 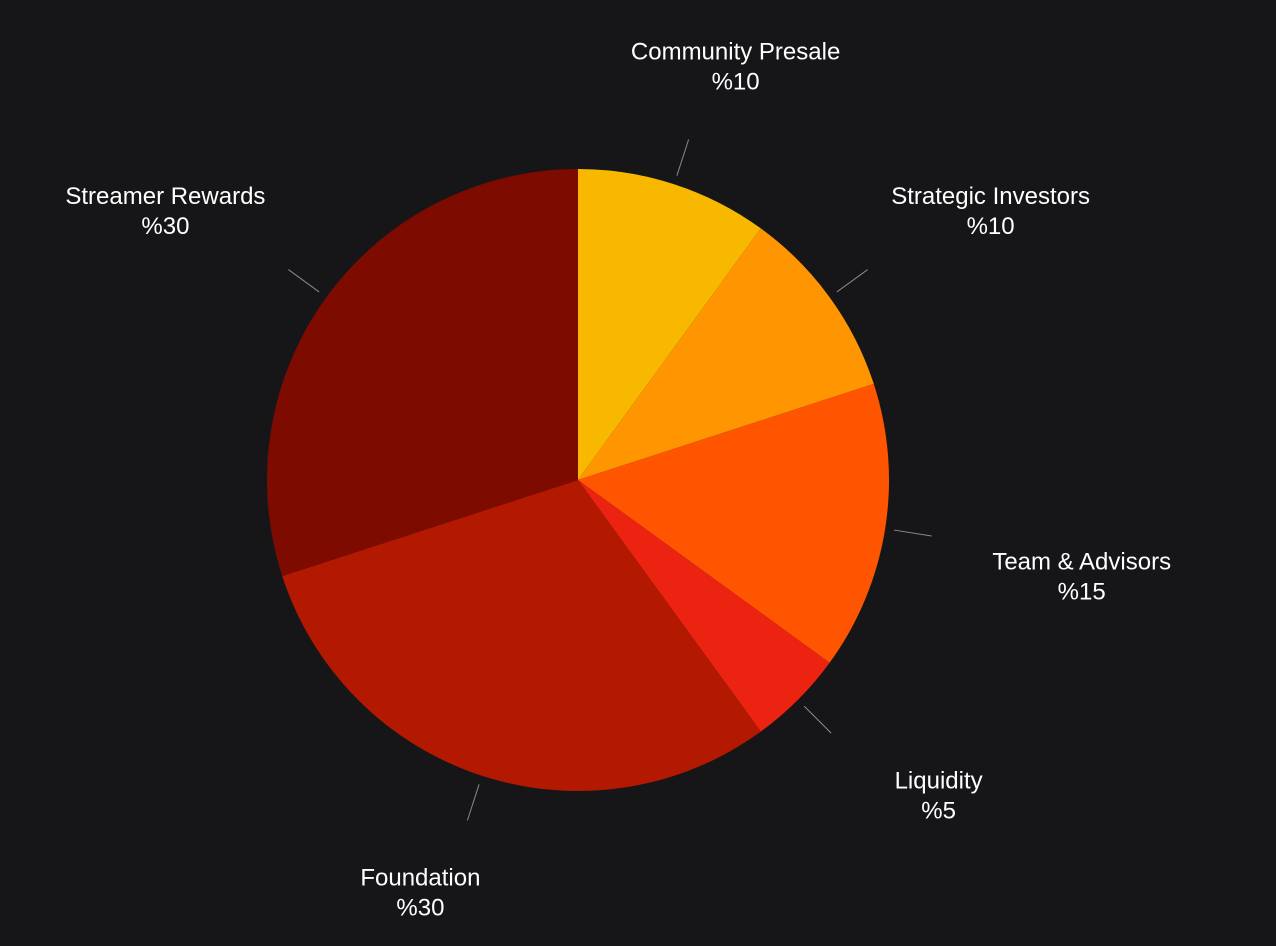 I want to click on slice-value-team-and-advisors: %15, so click(x=1082, y=591).